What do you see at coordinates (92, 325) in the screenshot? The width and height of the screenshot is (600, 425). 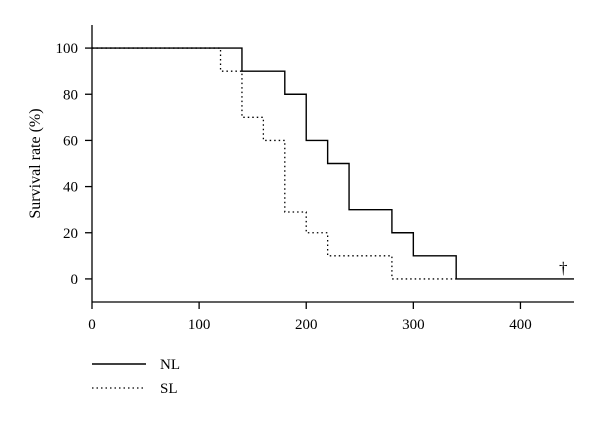 I see `x-tick-label-0: 0` at bounding box center [92, 325].